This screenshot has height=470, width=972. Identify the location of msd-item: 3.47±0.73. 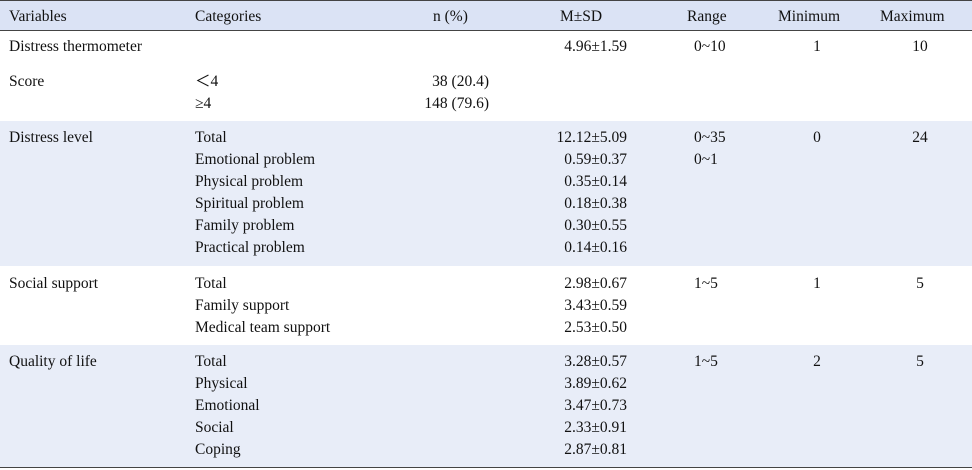
(595, 405).